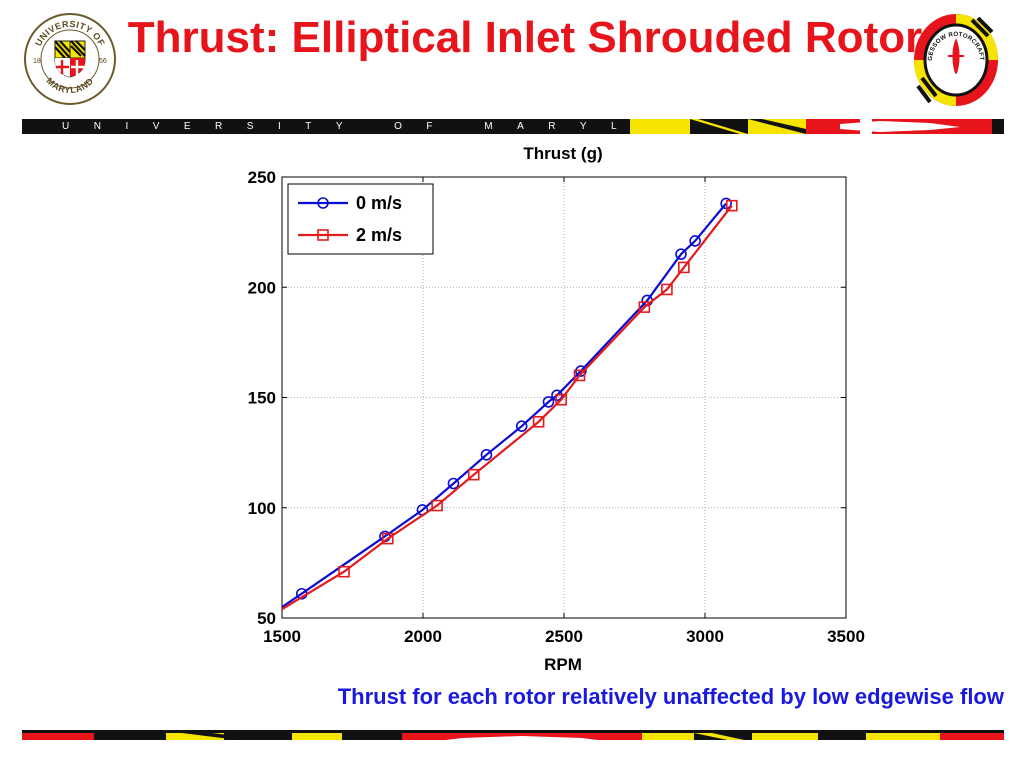  Describe the element at coordinates (562, 153) in the screenshot. I see `chart-title: Thrust (g)` at that location.